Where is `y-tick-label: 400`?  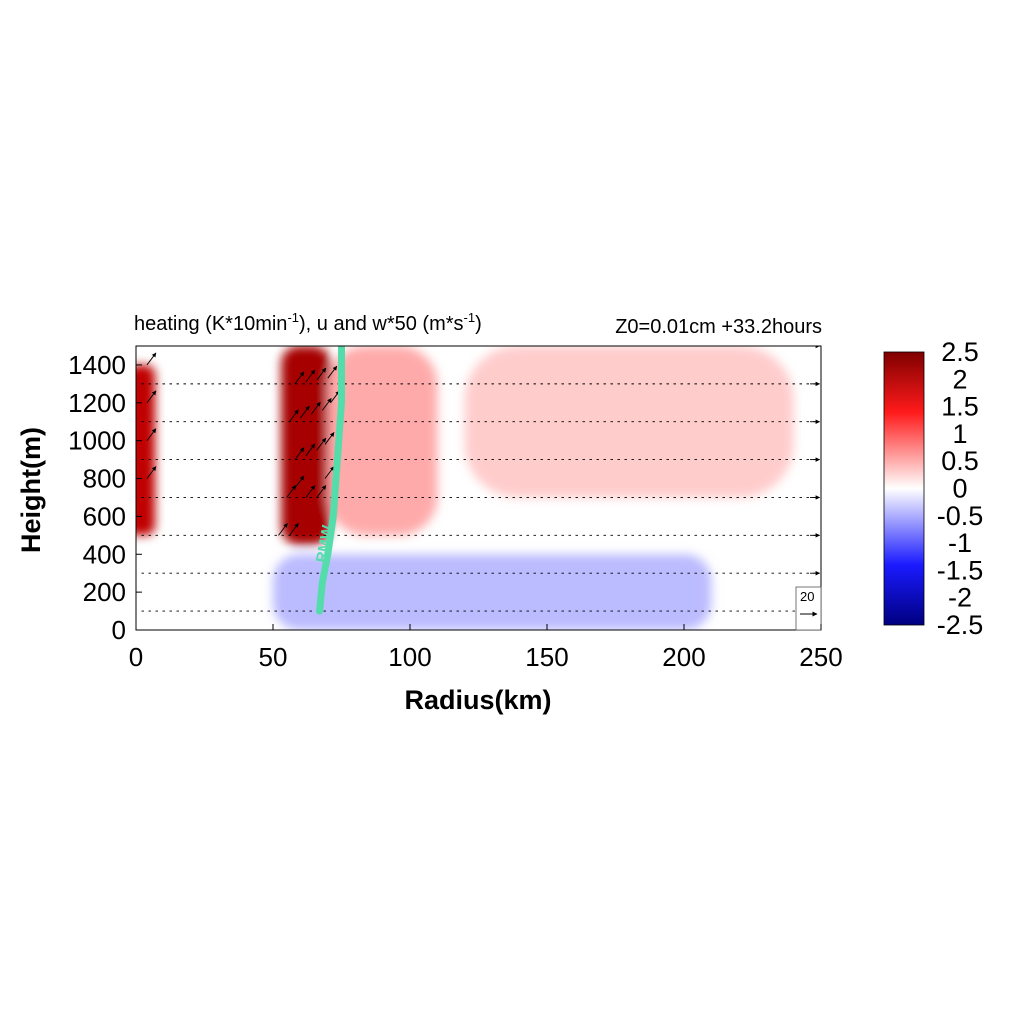
y-tick-label: 400 is located at coordinates (104, 554).